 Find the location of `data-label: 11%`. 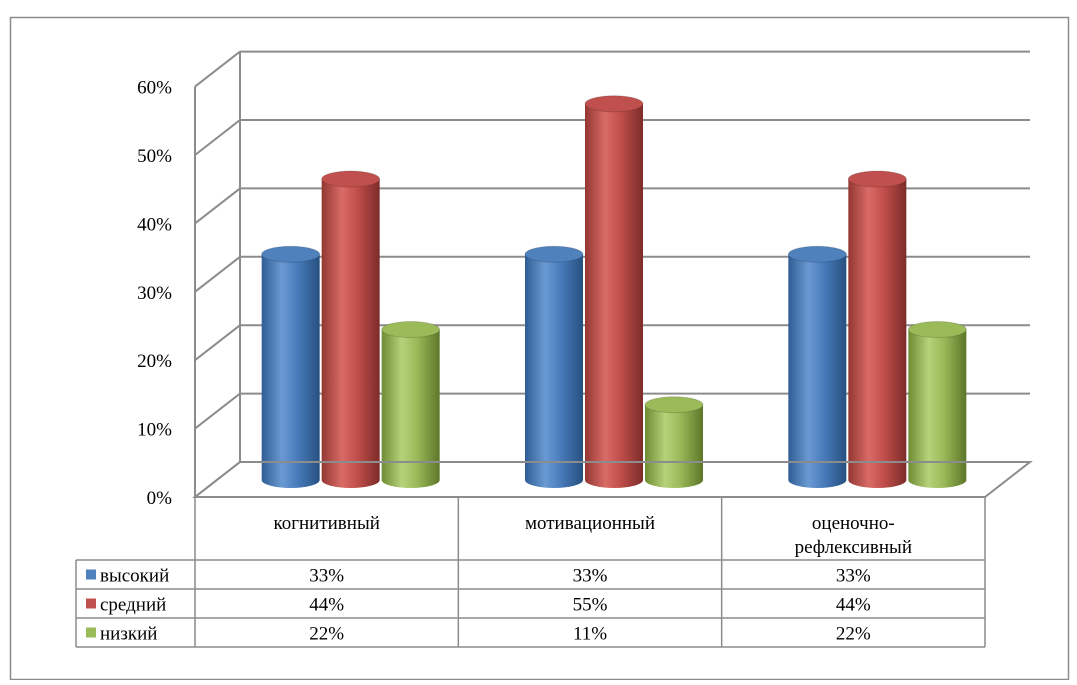

data-label: 11% is located at coordinates (590, 634).